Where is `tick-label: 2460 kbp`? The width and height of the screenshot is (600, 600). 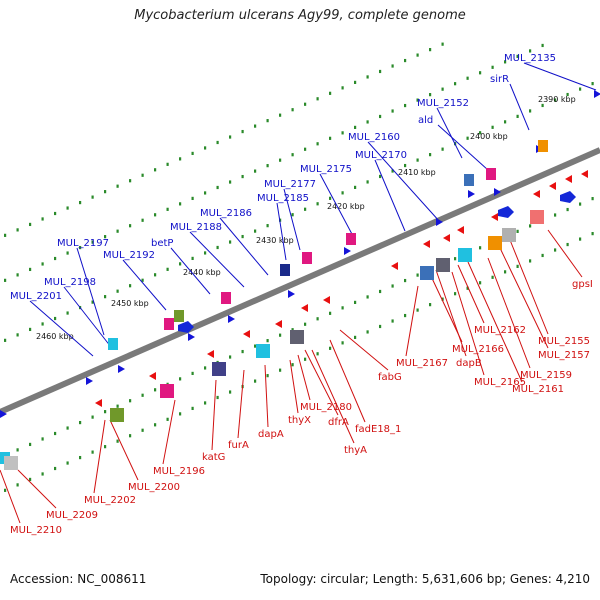
tick-label: 2460 kbp is located at coordinates (55, 336).